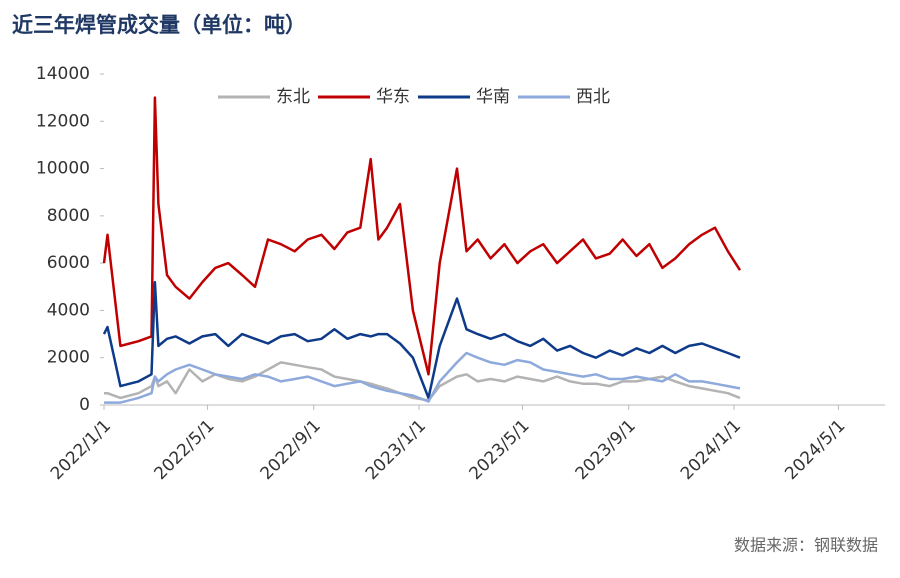 Image resolution: width=900 pixels, height=578 pixels. Describe the element at coordinates (293, 97) in the screenshot. I see `legend-label: 东北` at that location.